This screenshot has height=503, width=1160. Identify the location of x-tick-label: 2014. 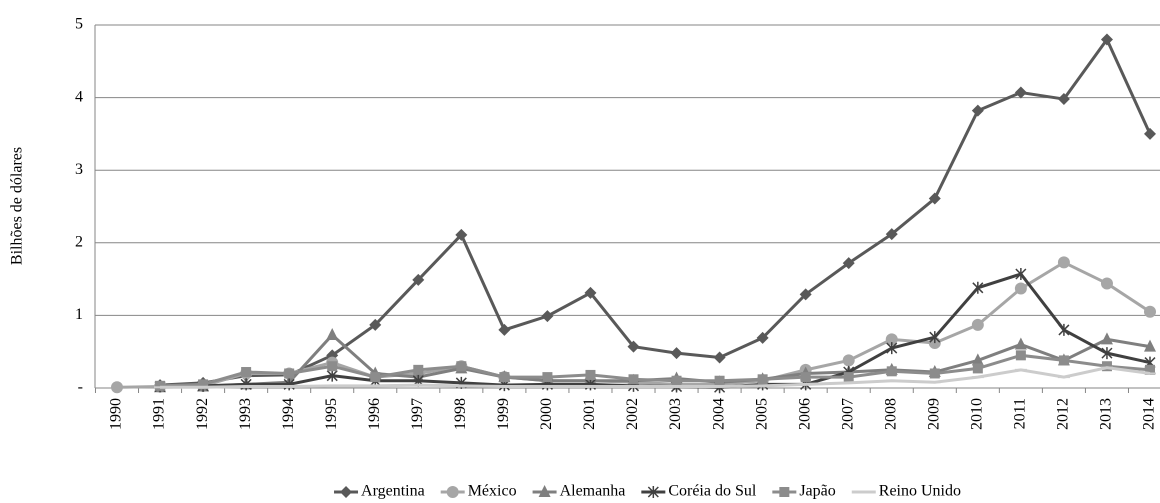
(1149, 414).